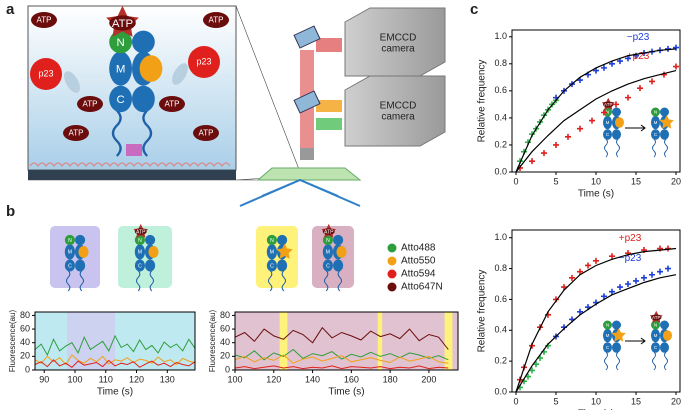  I want to click on tirf-prism, so click(300, 192).